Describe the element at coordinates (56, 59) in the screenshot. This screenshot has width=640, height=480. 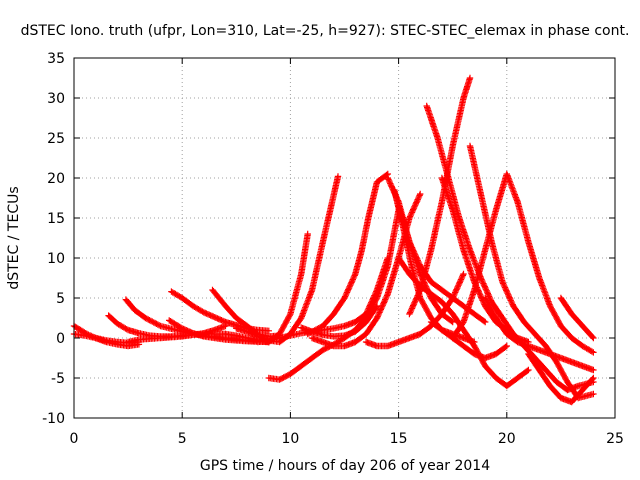
I see `y-tick-label: 35` at that location.